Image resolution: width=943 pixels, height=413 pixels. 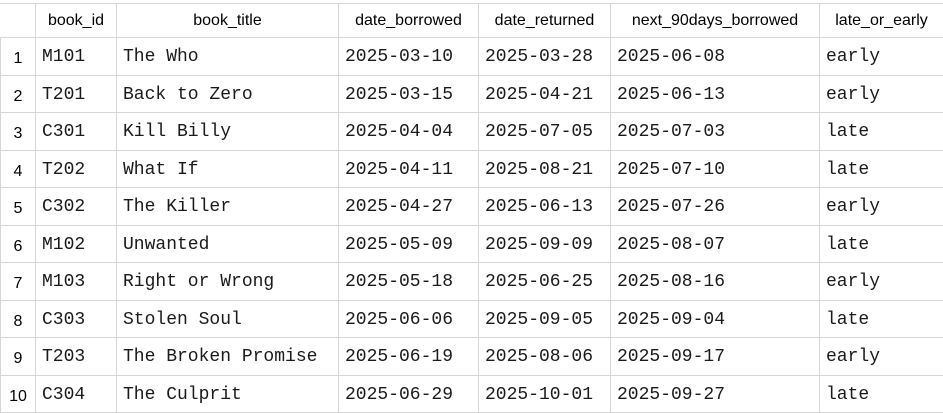 What do you see at coordinates (409, 21) in the screenshot?
I see `column-header-date-borrowed: date_borrowed` at bounding box center [409, 21].